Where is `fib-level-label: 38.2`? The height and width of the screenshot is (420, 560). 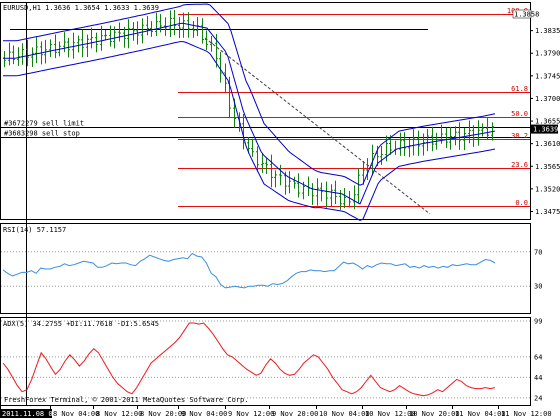 fib-level-label: 38.2 is located at coordinates (519, 136).